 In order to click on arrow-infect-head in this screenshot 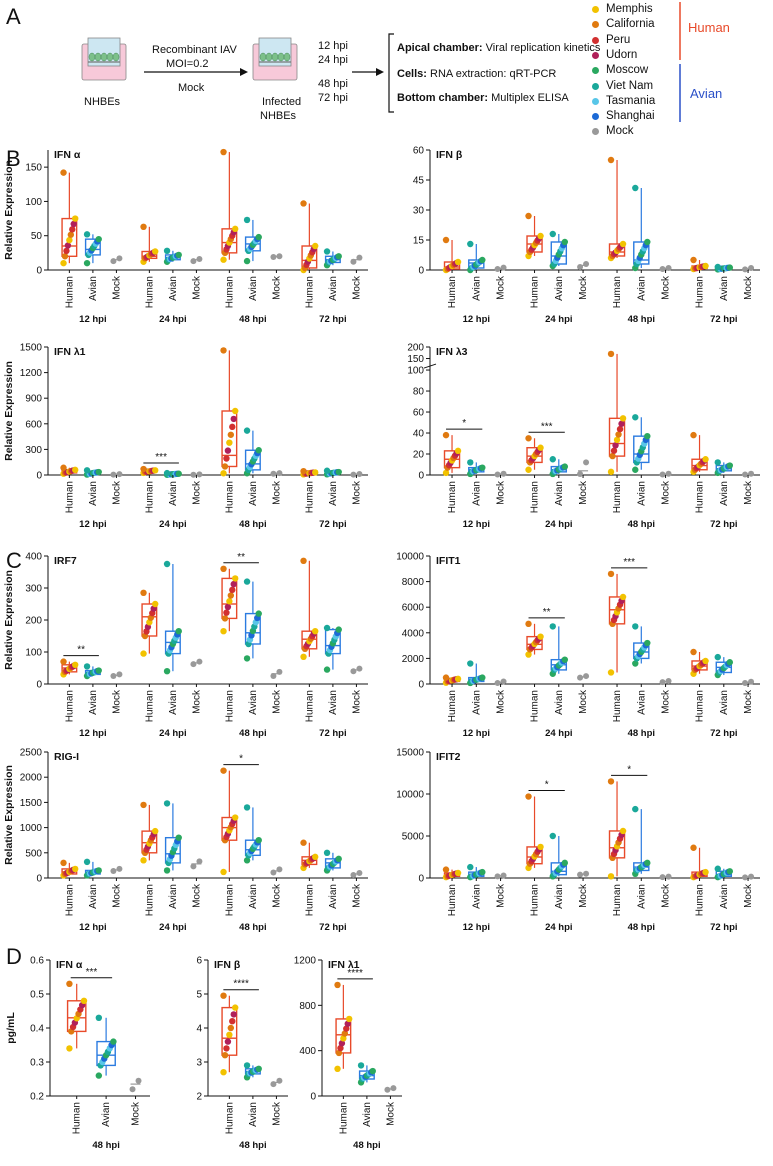, I will do `click(244, 72)`.